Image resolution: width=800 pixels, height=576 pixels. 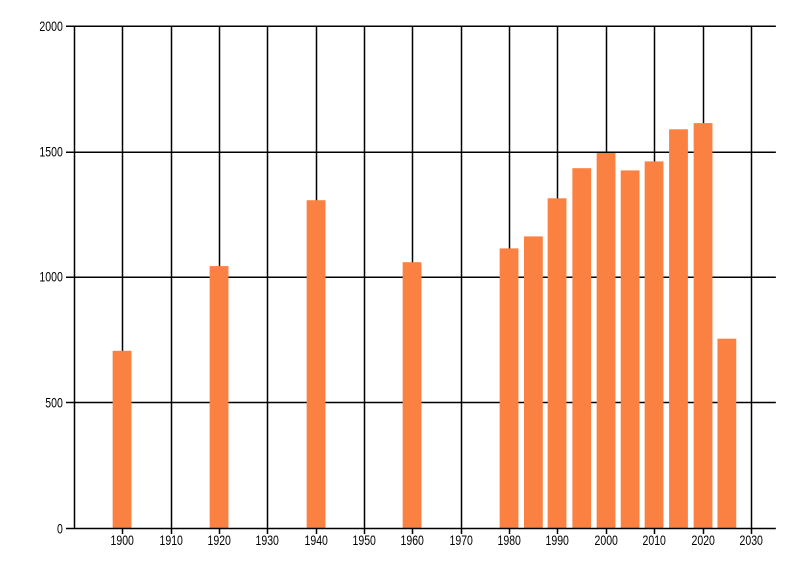 What do you see at coordinates (654, 541) in the screenshot?
I see `svg-text: 2010` at bounding box center [654, 541].